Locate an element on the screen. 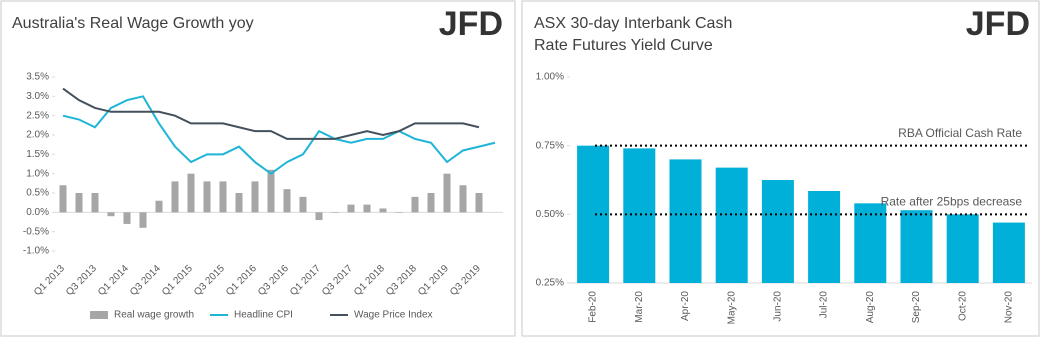 This screenshot has width=1041, height=337. y-tick-label: 1.00% is located at coordinates (550, 77).